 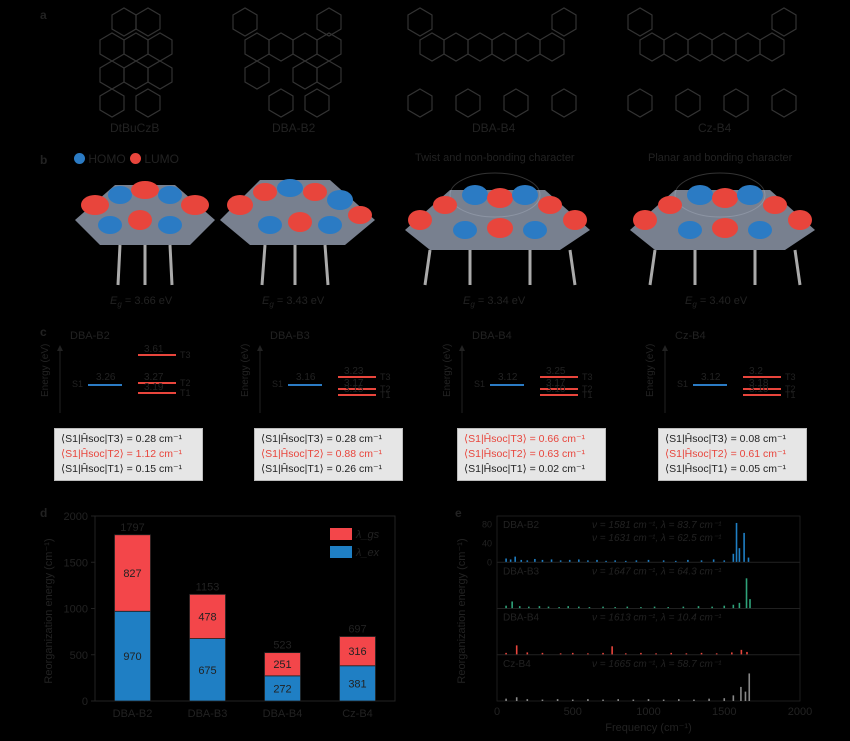 I want to click on y-tick-label: 1500, so click(x=76, y=563).